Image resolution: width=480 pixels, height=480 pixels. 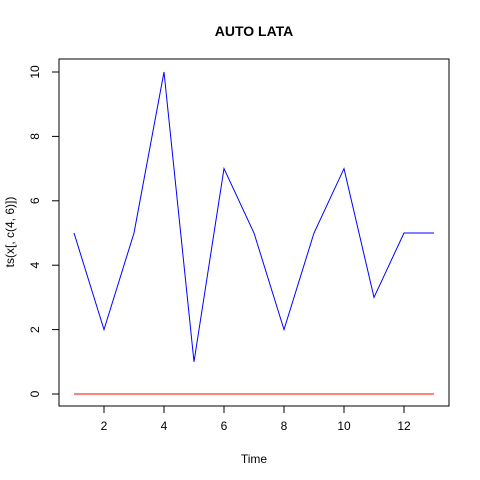 I want to click on x-tick-label: 6, so click(x=224, y=426).